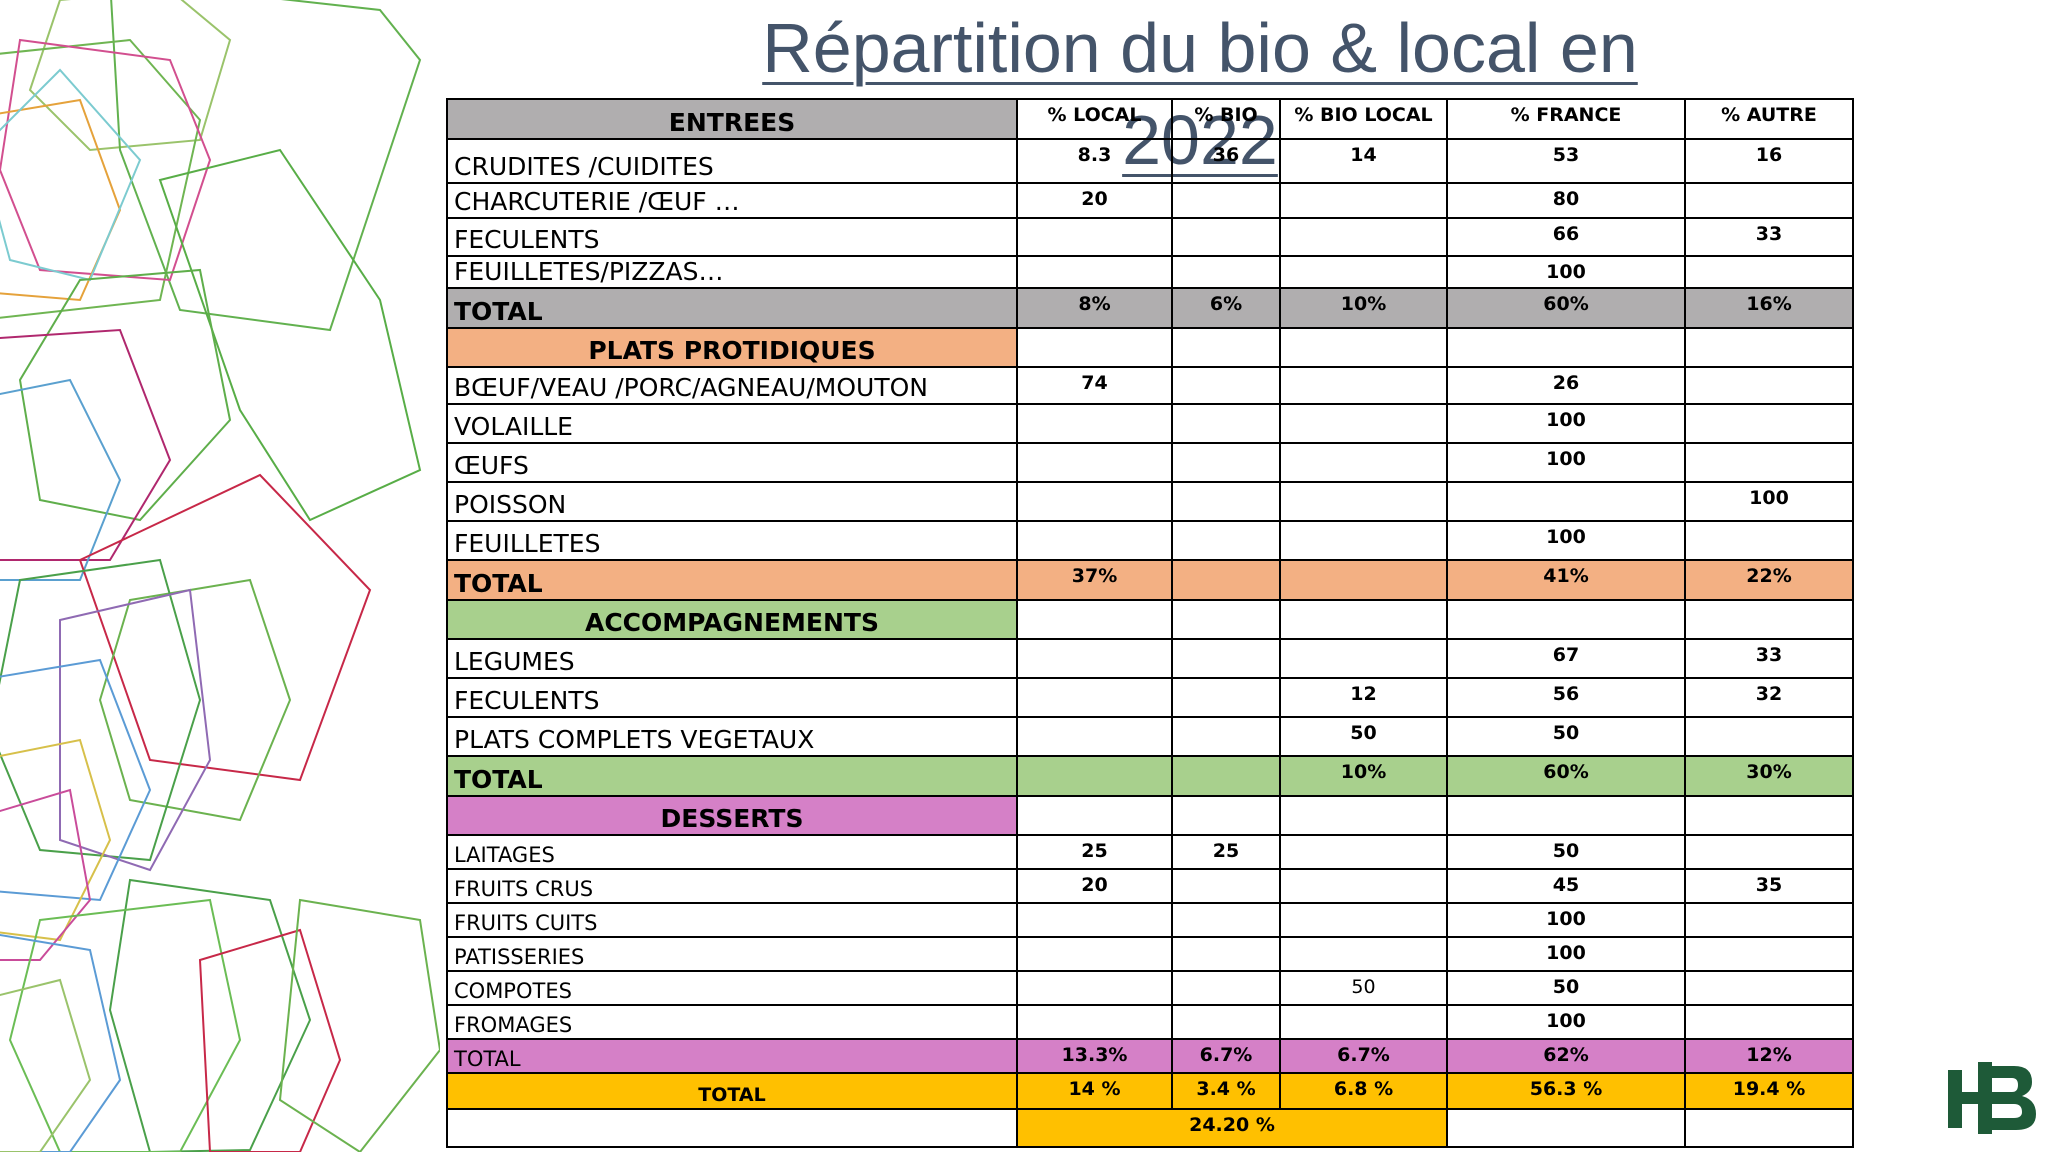  I want to click on total-value: 6%, so click(1226, 308).